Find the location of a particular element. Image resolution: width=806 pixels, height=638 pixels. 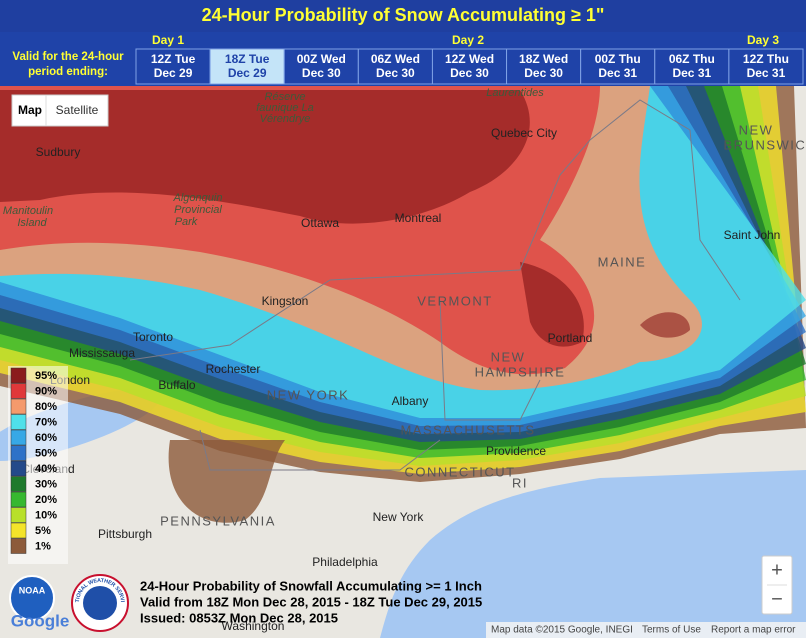

ocean is located at coordinates (593, 554).